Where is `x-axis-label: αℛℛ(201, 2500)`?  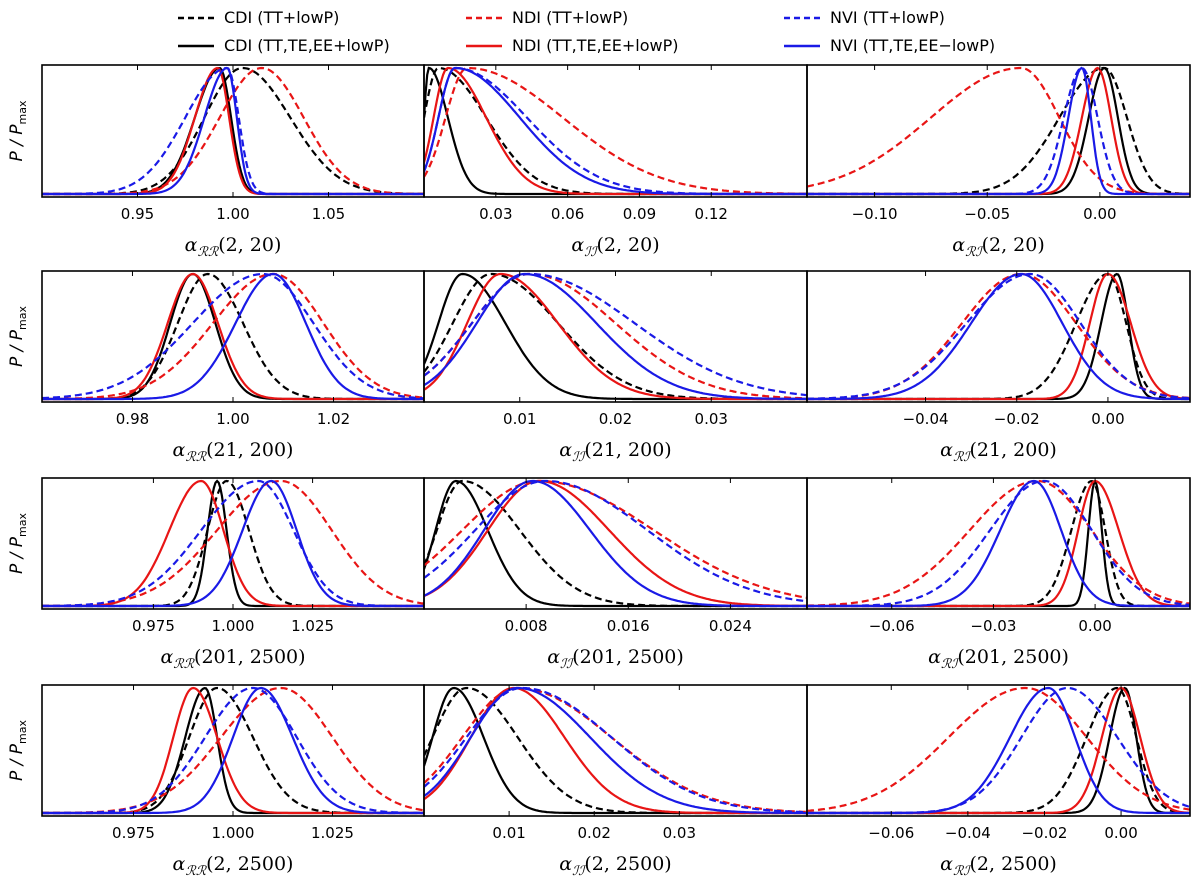 x-axis-label: αℛℛ(201, 2500) is located at coordinates (232, 659).